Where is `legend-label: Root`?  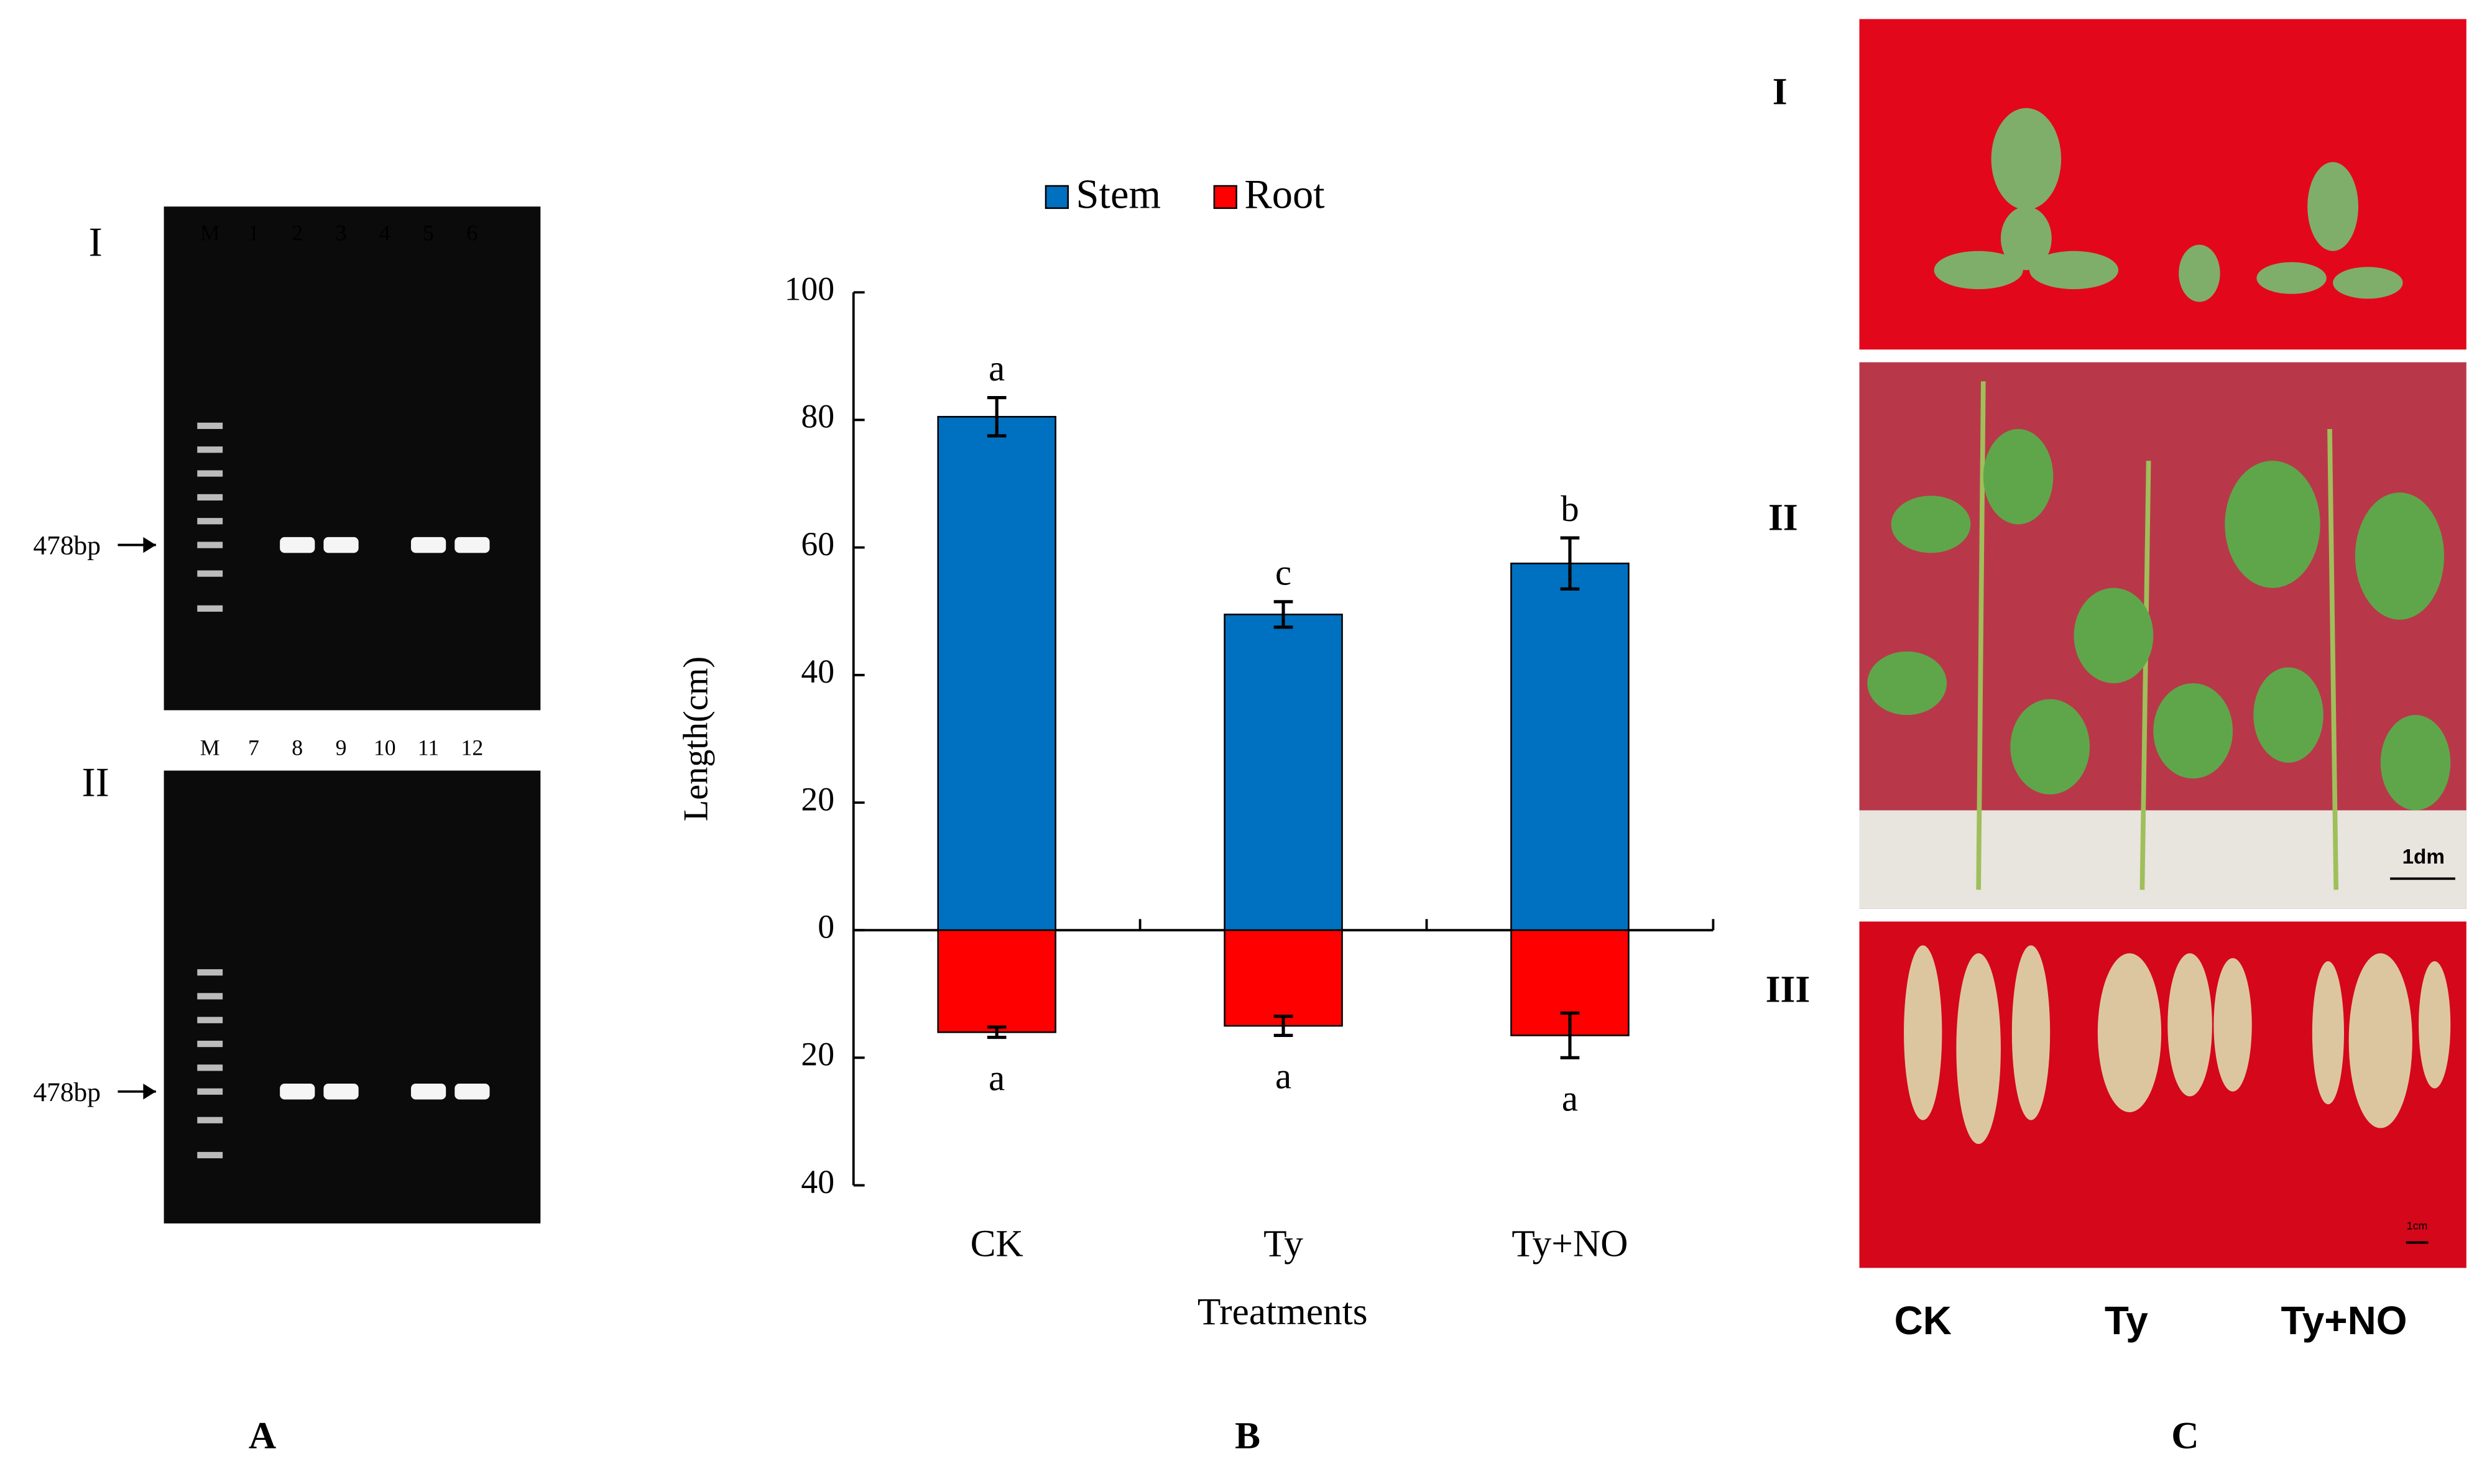 legend-label: Root is located at coordinates (1284, 195).